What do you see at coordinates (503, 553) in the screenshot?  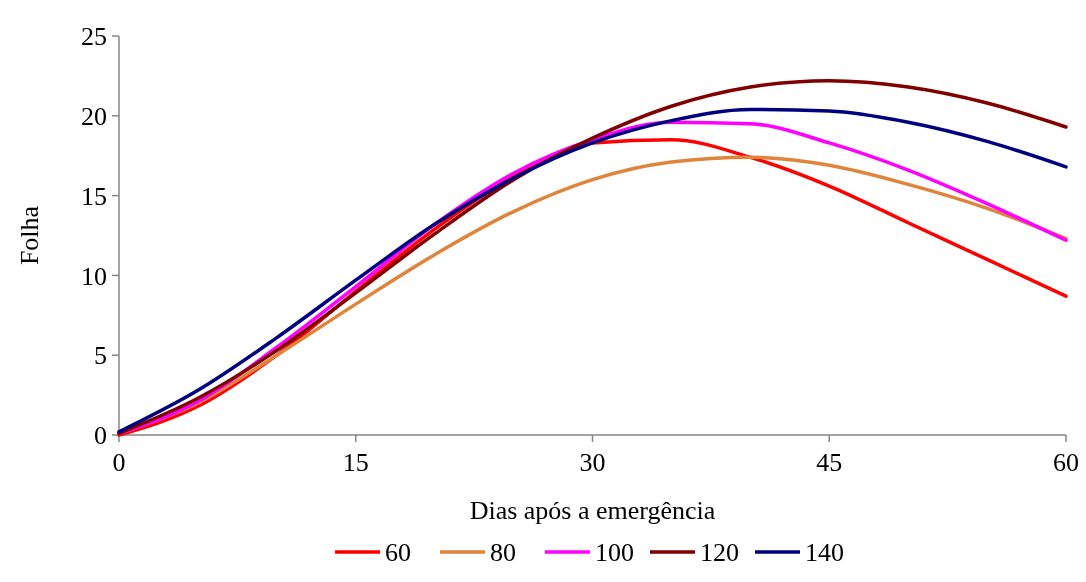 I see `legend-label: 80` at bounding box center [503, 553].